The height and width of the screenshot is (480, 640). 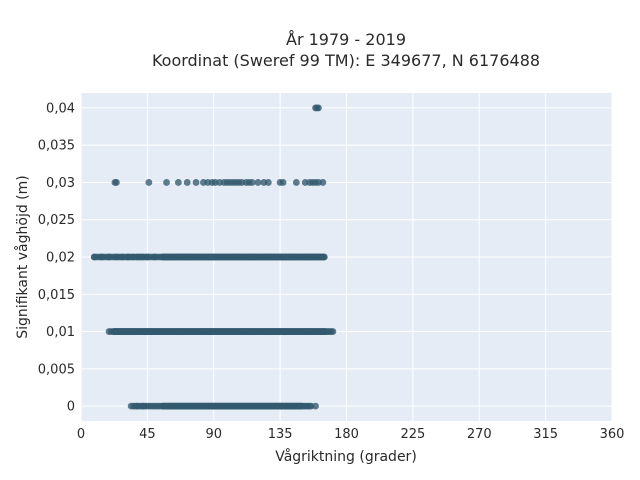 I want to click on x-tick-label: 225, so click(x=412, y=434).